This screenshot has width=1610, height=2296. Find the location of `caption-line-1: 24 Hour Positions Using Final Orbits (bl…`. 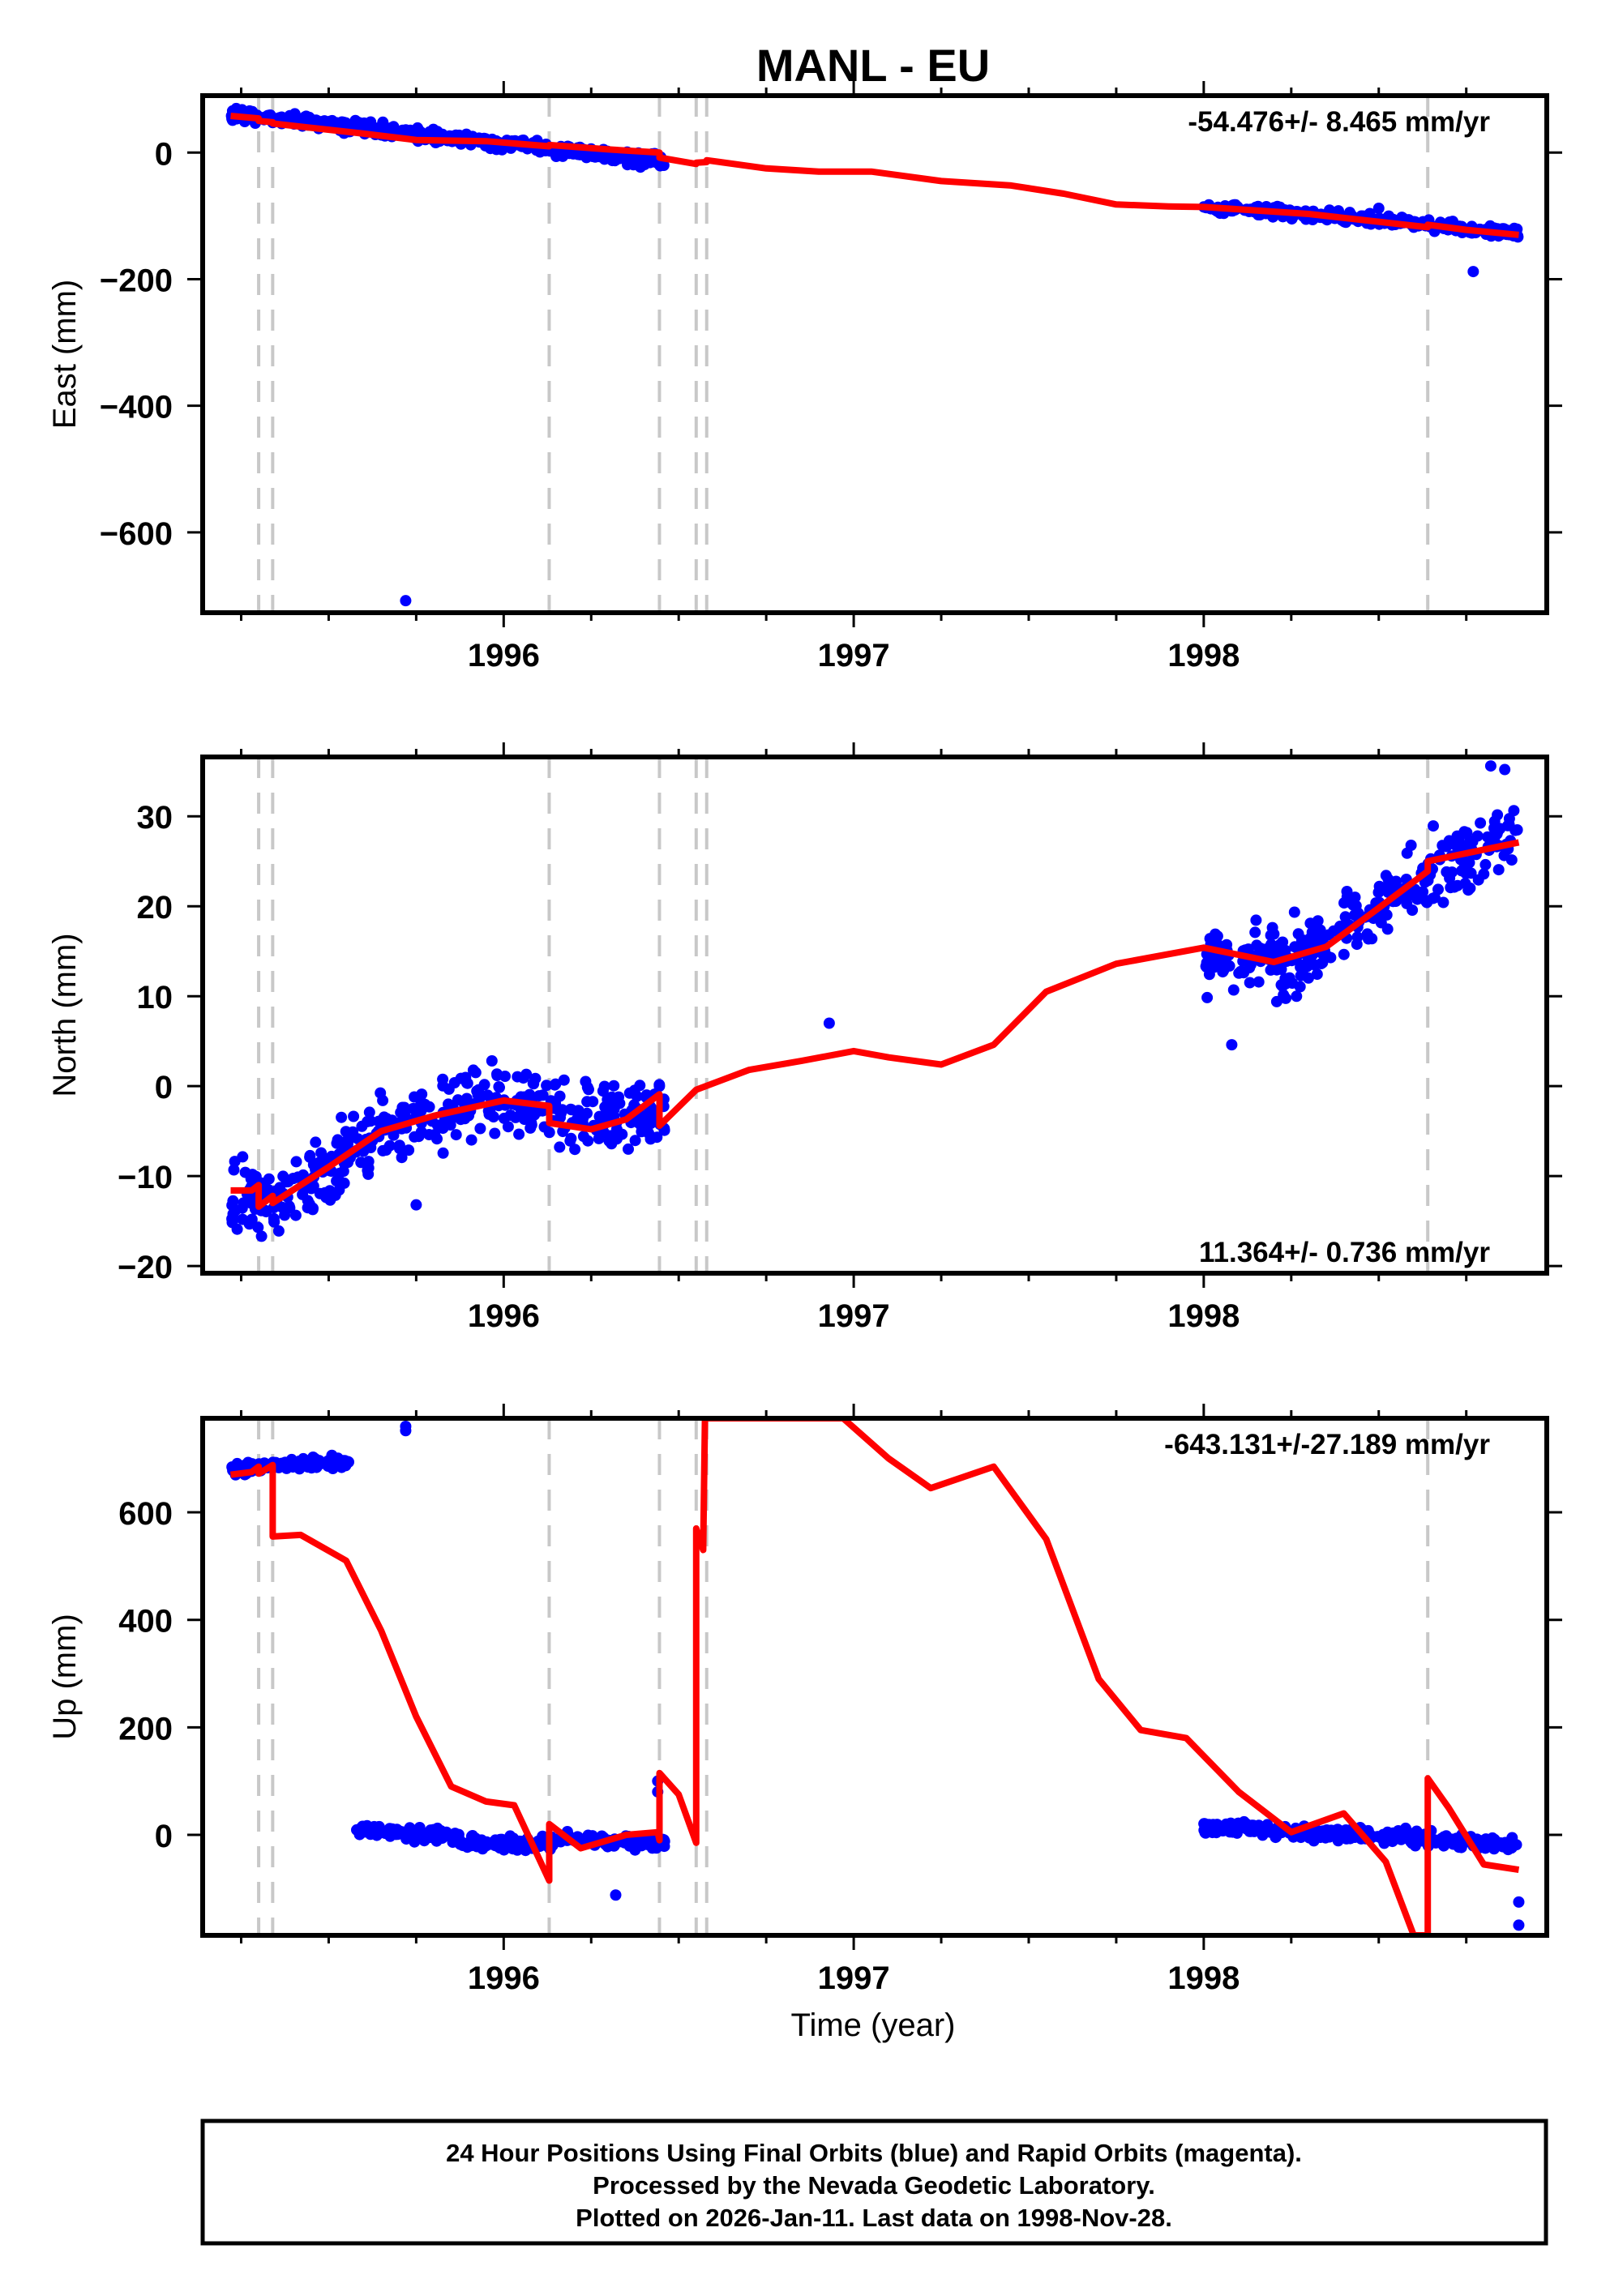

caption-line-1: 24 Hour Positions Using Final Orbits (bl… is located at coordinates (874, 2153).